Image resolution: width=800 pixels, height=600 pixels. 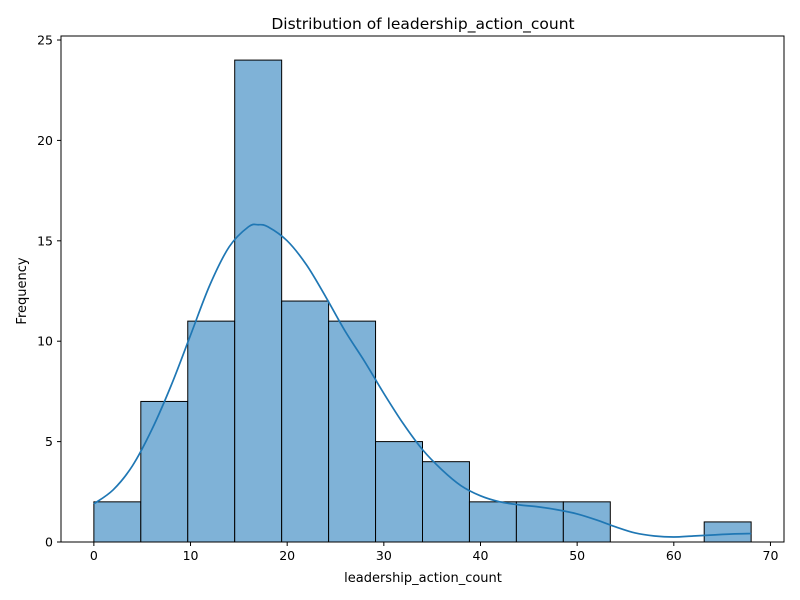 I want to click on x-axis-ticks: 0 10 20 30 40 50 60 70, so click(x=434, y=552).